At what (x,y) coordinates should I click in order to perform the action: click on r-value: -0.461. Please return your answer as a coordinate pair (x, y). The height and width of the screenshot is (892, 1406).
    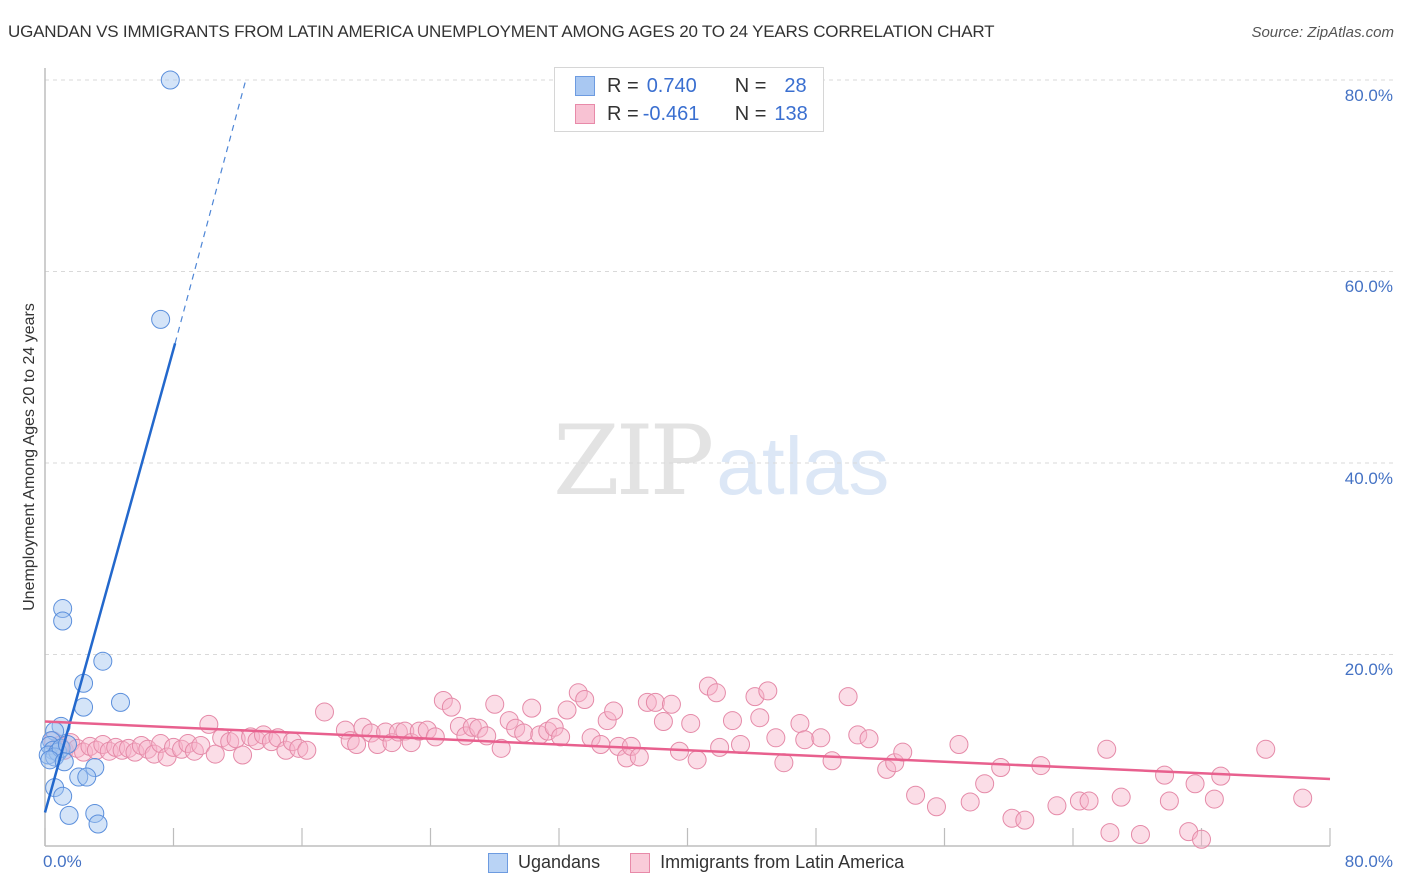
    Looking at the image, I should click on (671, 113).